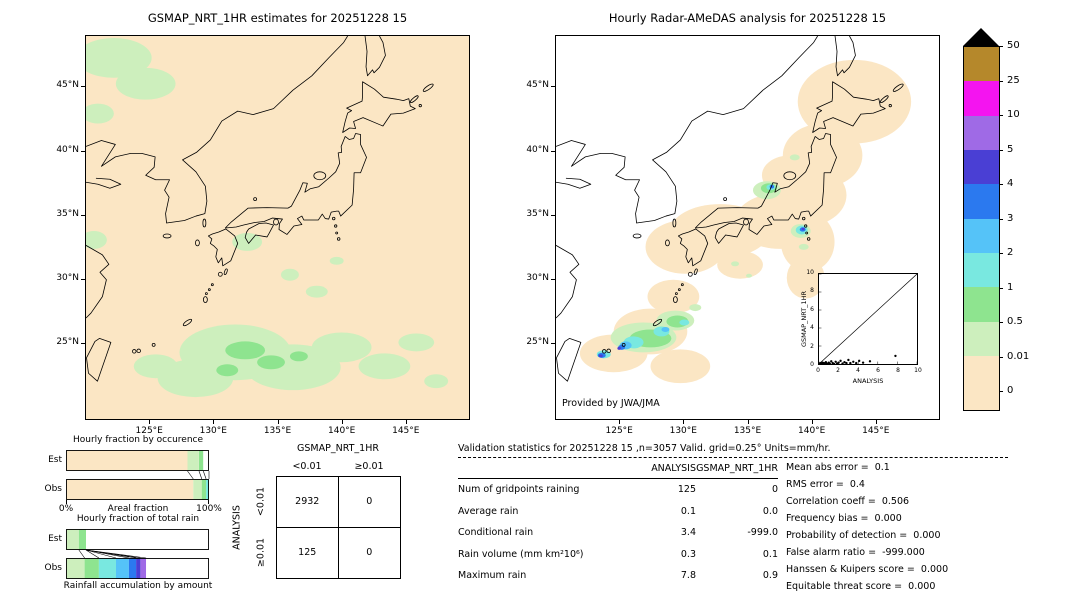 Image resolution: width=1080 pixels, height=612 pixels. Describe the element at coordinates (307, 466) in the screenshot. I see `contingency-col-label-lt: <0.01` at that location.